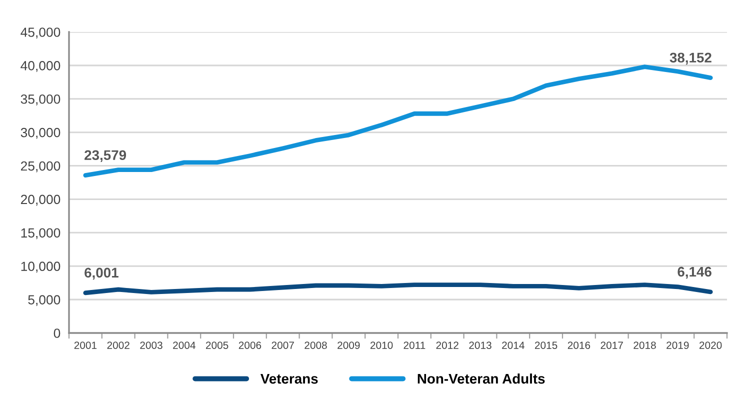 Image resolution: width=736 pixels, height=409 pixels. What do you see at coordinates (40, 66) in the screenshot?
I see `y-tick-label: 40,000` at bounding box center [40, 66].